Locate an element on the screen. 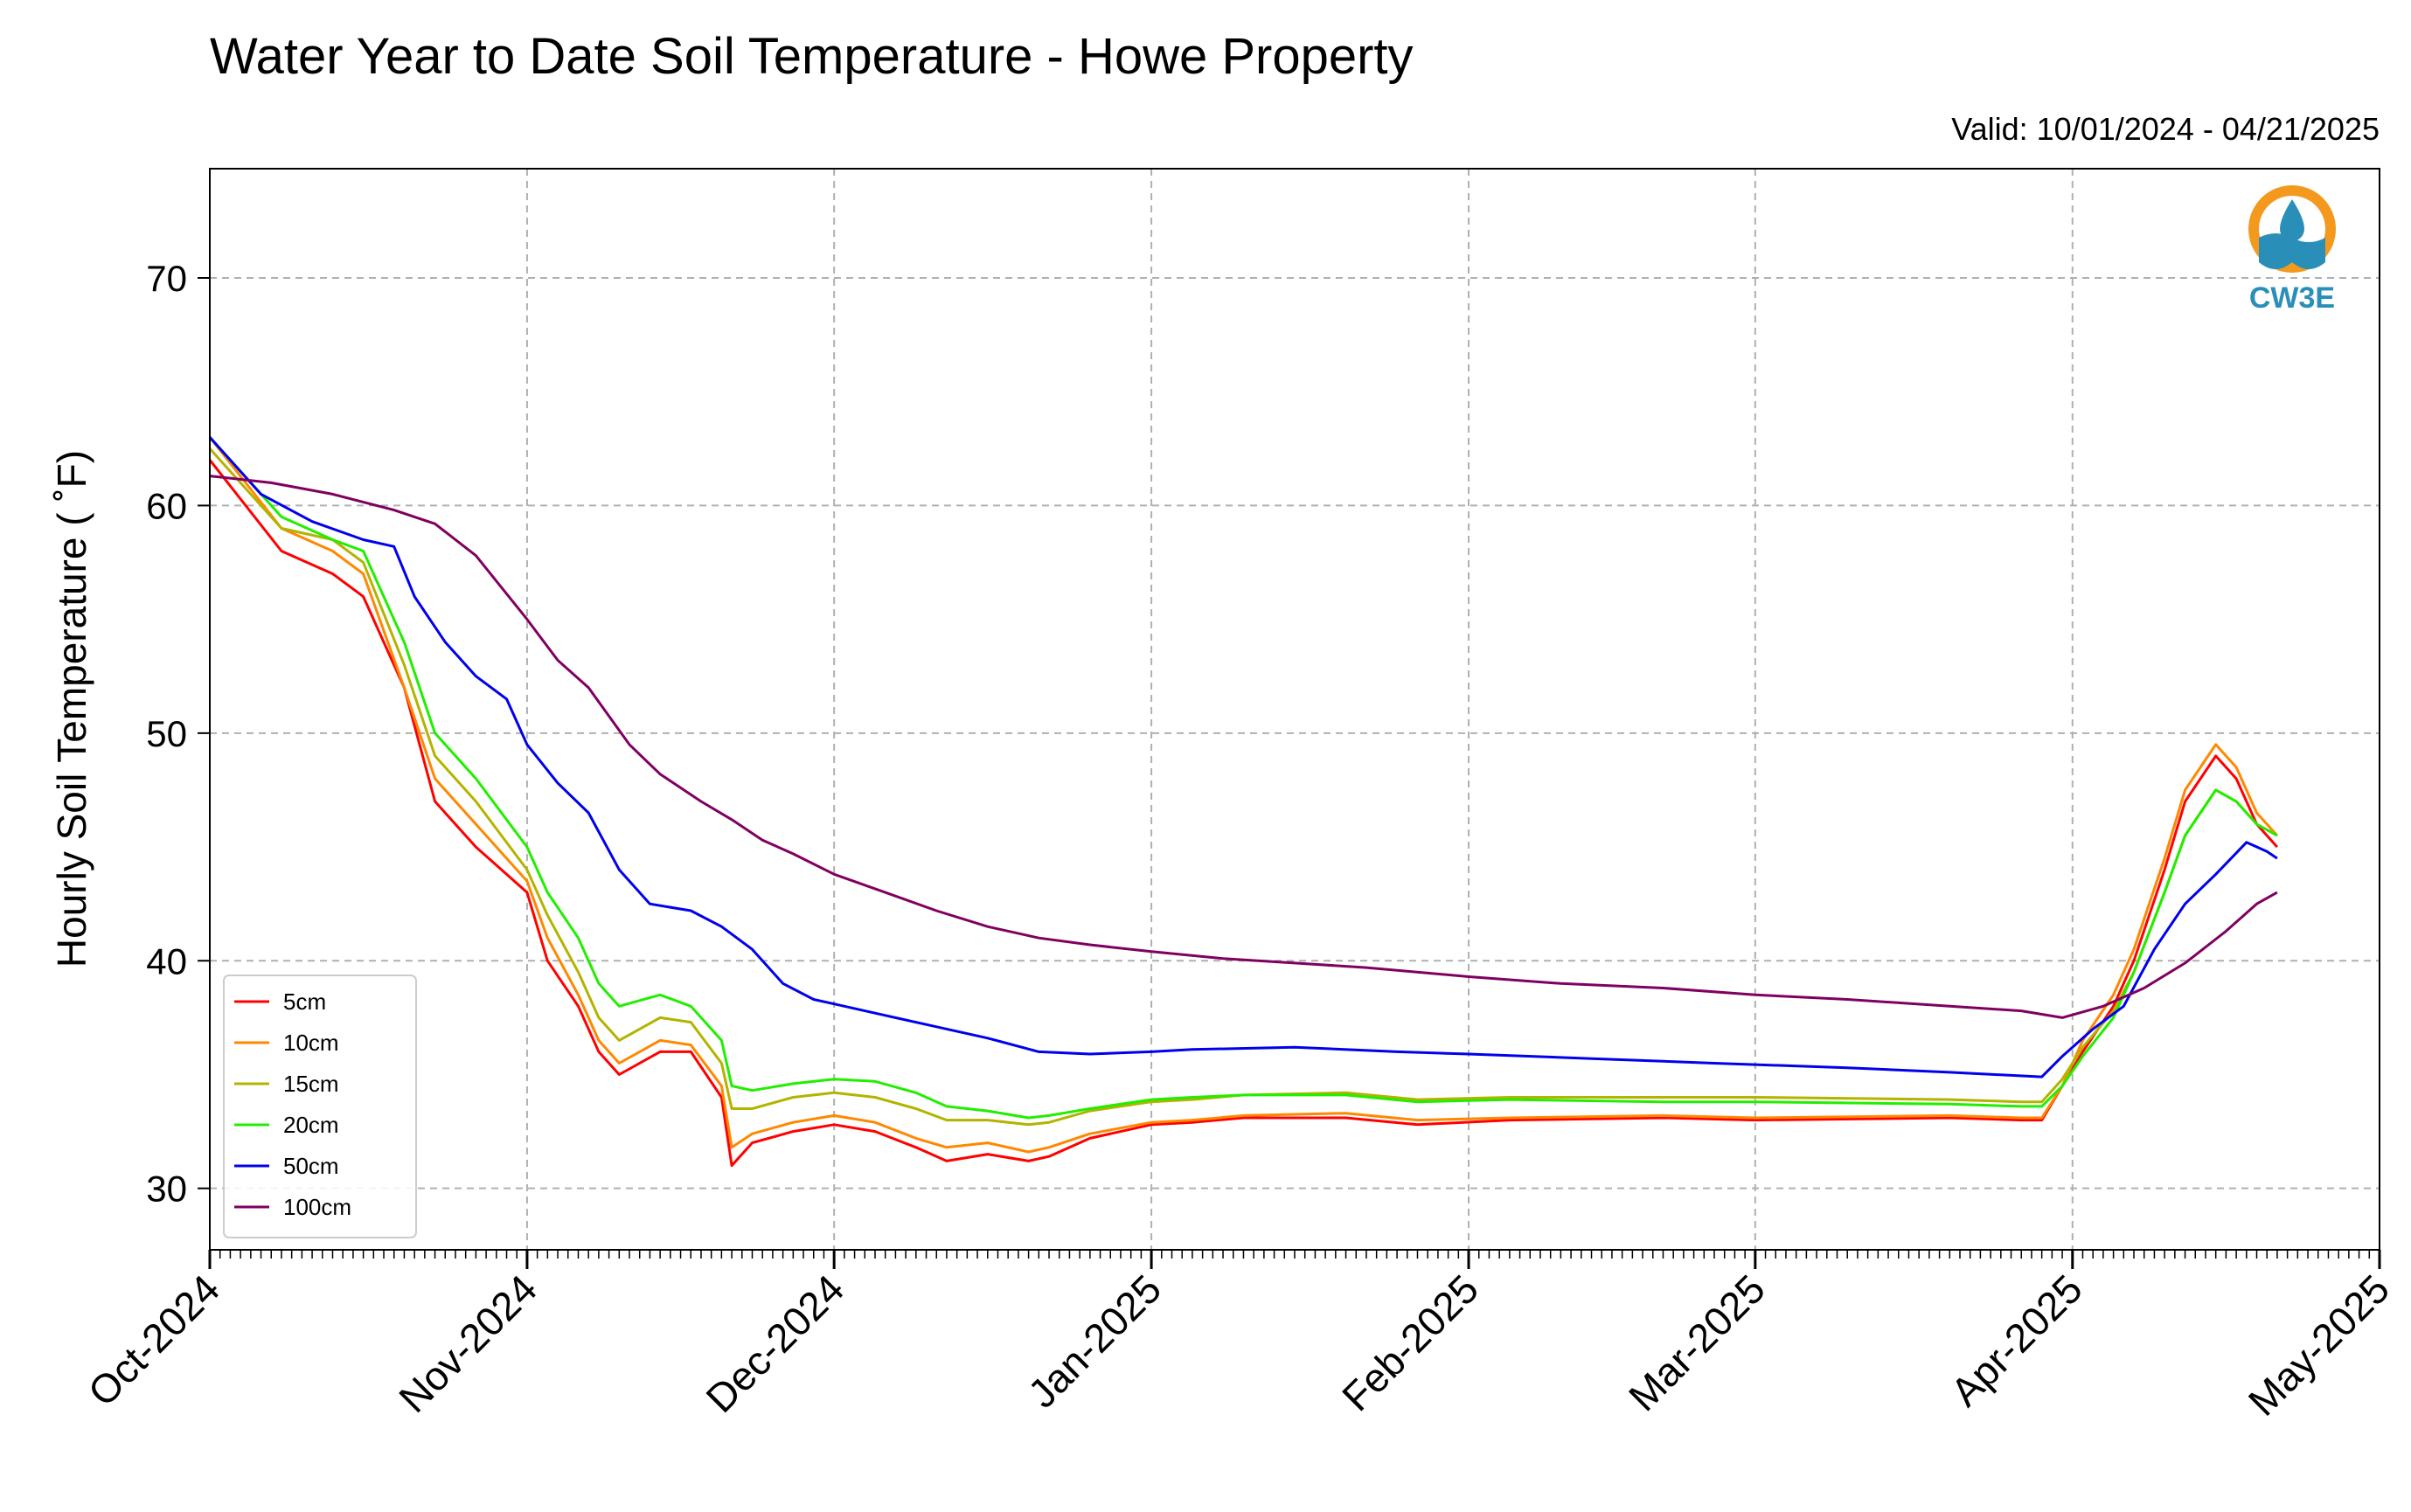 The width and height of the screenshot is (2411, 1512). legend-label: 50cm is located at coordinates (311, 1166).